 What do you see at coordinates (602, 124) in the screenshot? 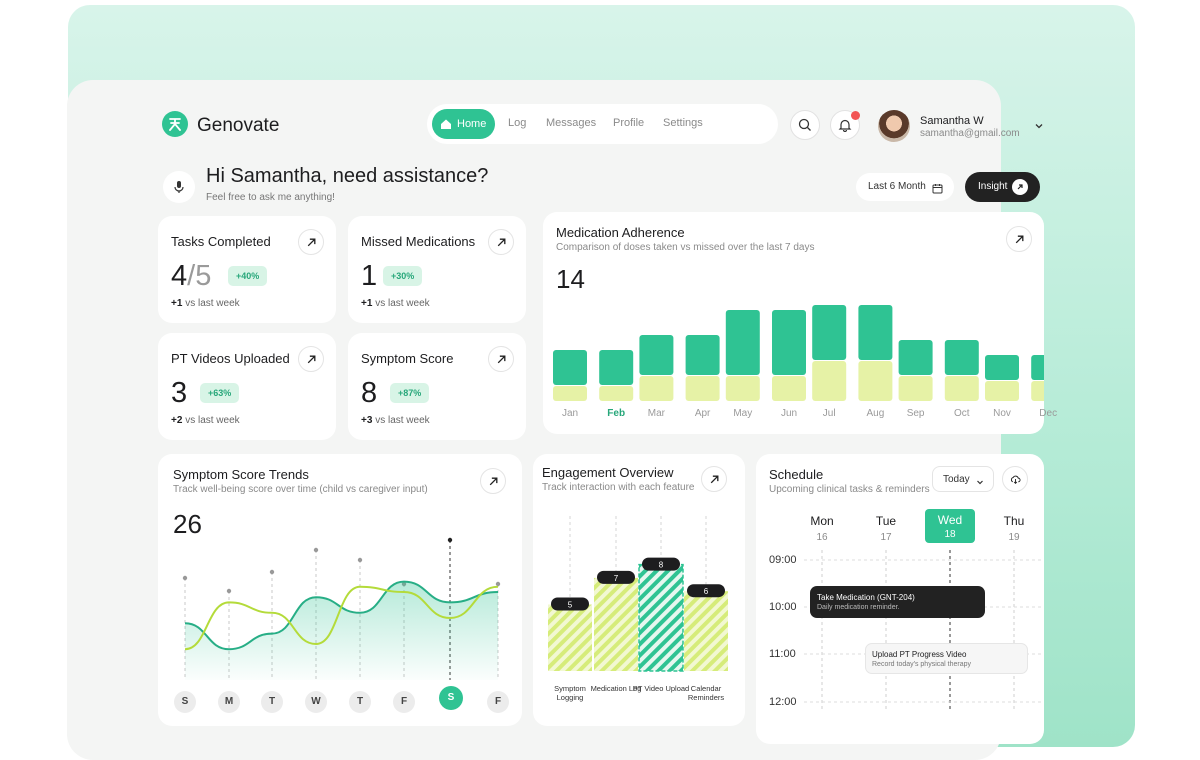
I see `nav-bar: Home Log Messages Profile Settings` at bounding box center [602, 124].